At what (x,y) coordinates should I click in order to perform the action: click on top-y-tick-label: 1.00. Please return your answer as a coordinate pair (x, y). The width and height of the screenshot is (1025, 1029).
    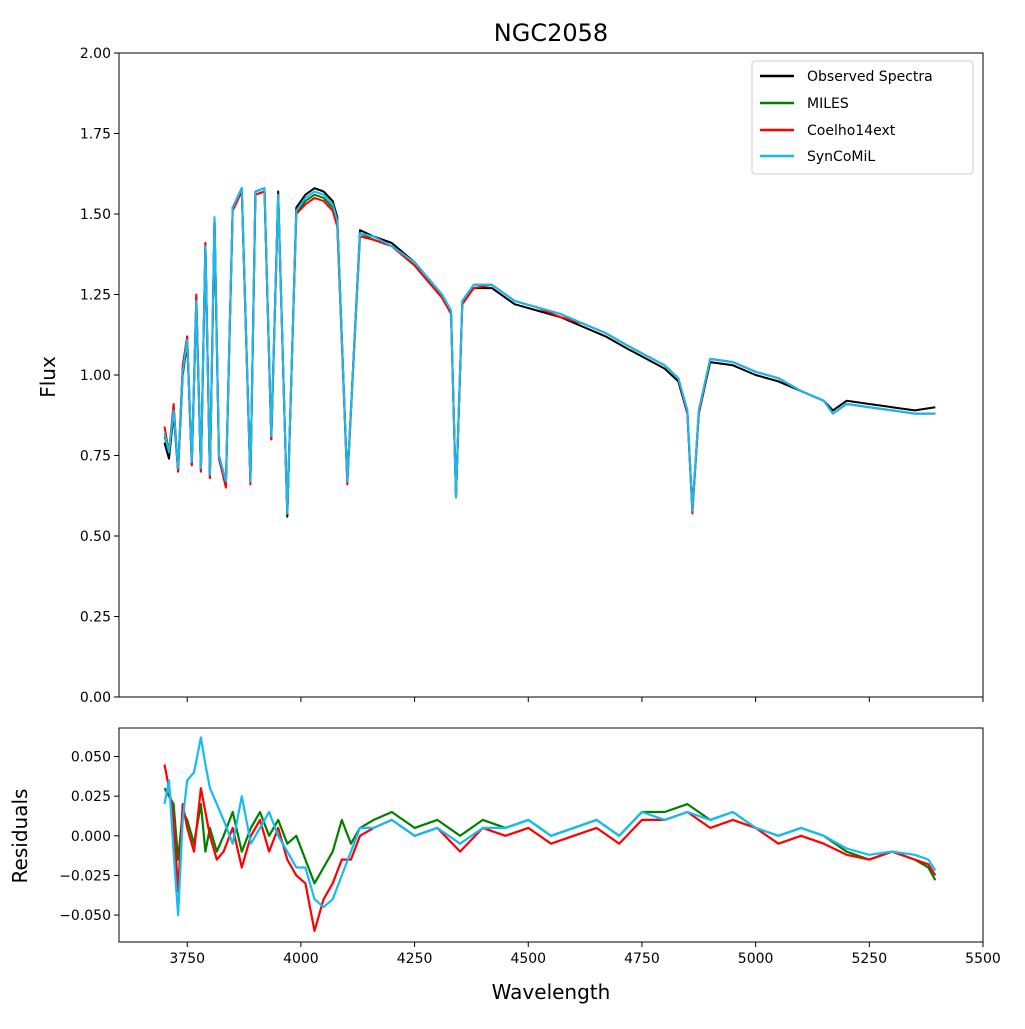
    Looking at the image, I should click on (95, 376).